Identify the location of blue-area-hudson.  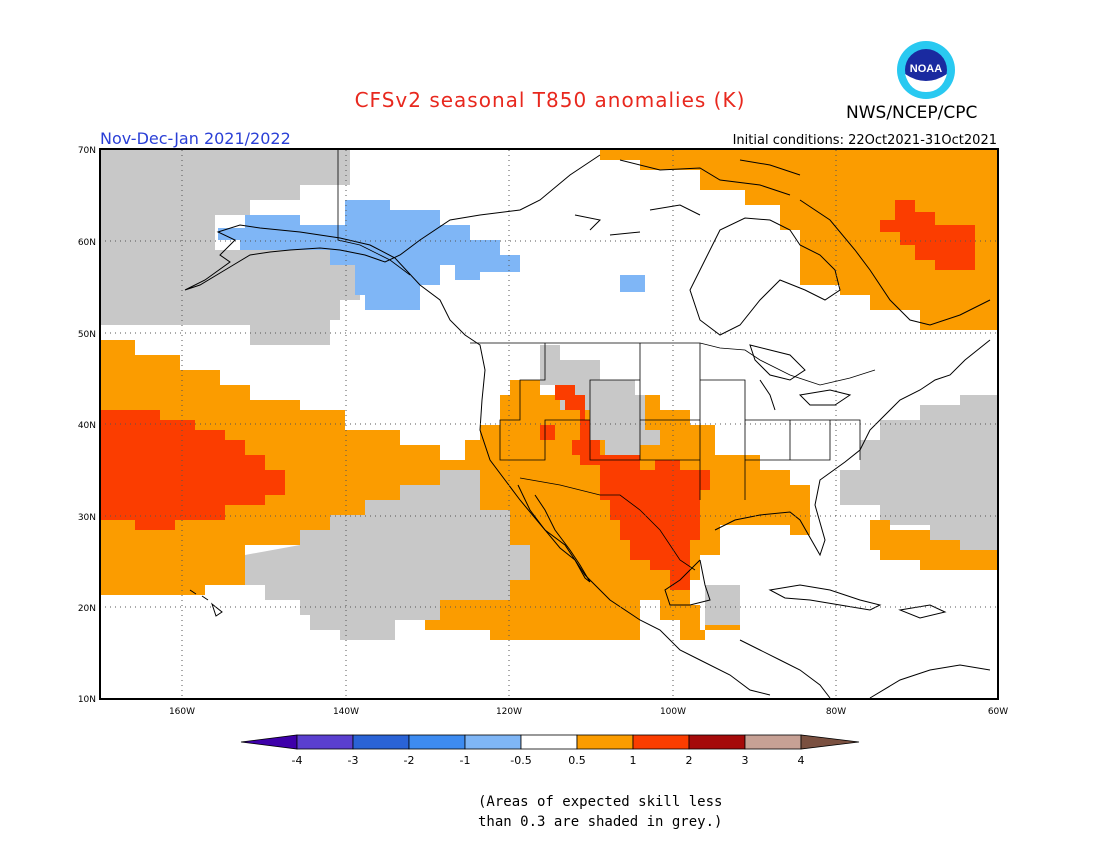
(632, 283).